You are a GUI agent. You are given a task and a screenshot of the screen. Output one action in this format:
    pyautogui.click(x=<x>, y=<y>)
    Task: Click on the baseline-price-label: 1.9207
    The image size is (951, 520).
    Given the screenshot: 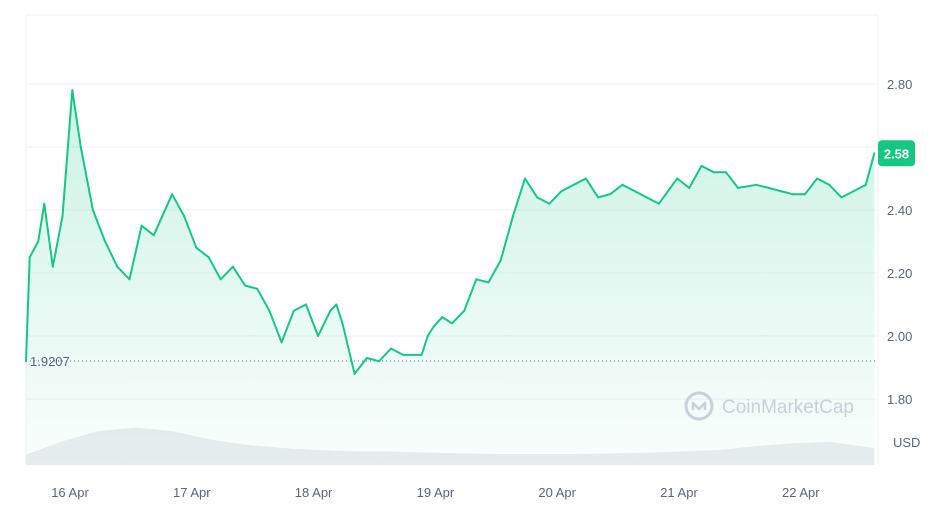 What is the action you would take?
    pyautogui.click(x=50, y=361)
    